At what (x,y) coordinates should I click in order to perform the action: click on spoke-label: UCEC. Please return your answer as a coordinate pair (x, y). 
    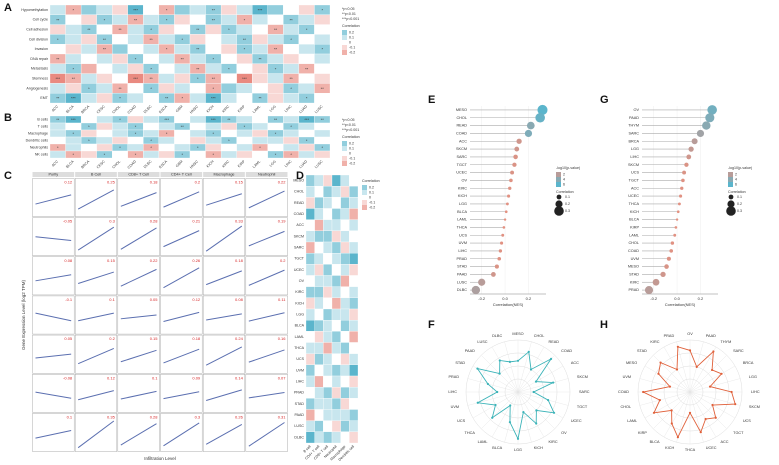
    Looking at the image, I should click on (711, 448).